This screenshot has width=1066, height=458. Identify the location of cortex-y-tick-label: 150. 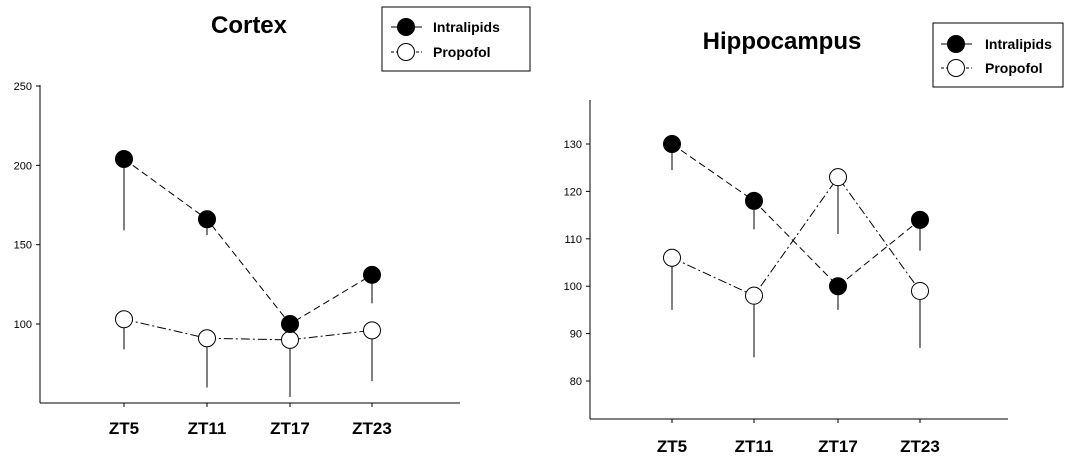
(23, 246).